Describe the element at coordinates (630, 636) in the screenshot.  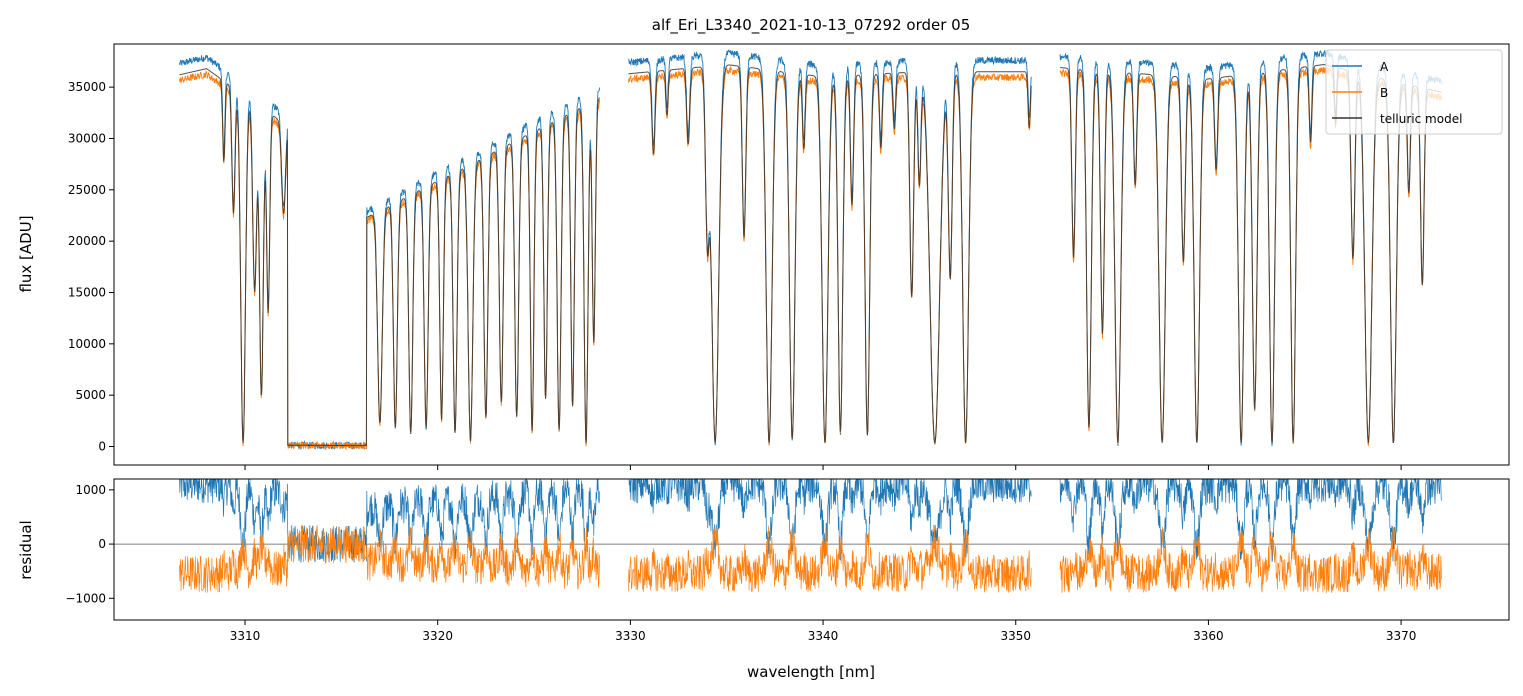
I see `bottom-xtick-label: 3330` at that location.